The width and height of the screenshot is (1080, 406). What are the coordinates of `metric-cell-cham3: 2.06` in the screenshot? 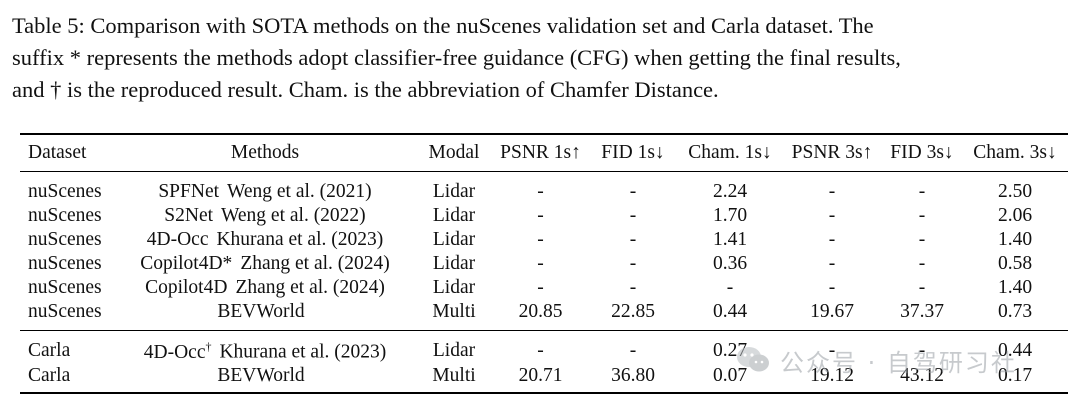 It's located at (1015, 215).